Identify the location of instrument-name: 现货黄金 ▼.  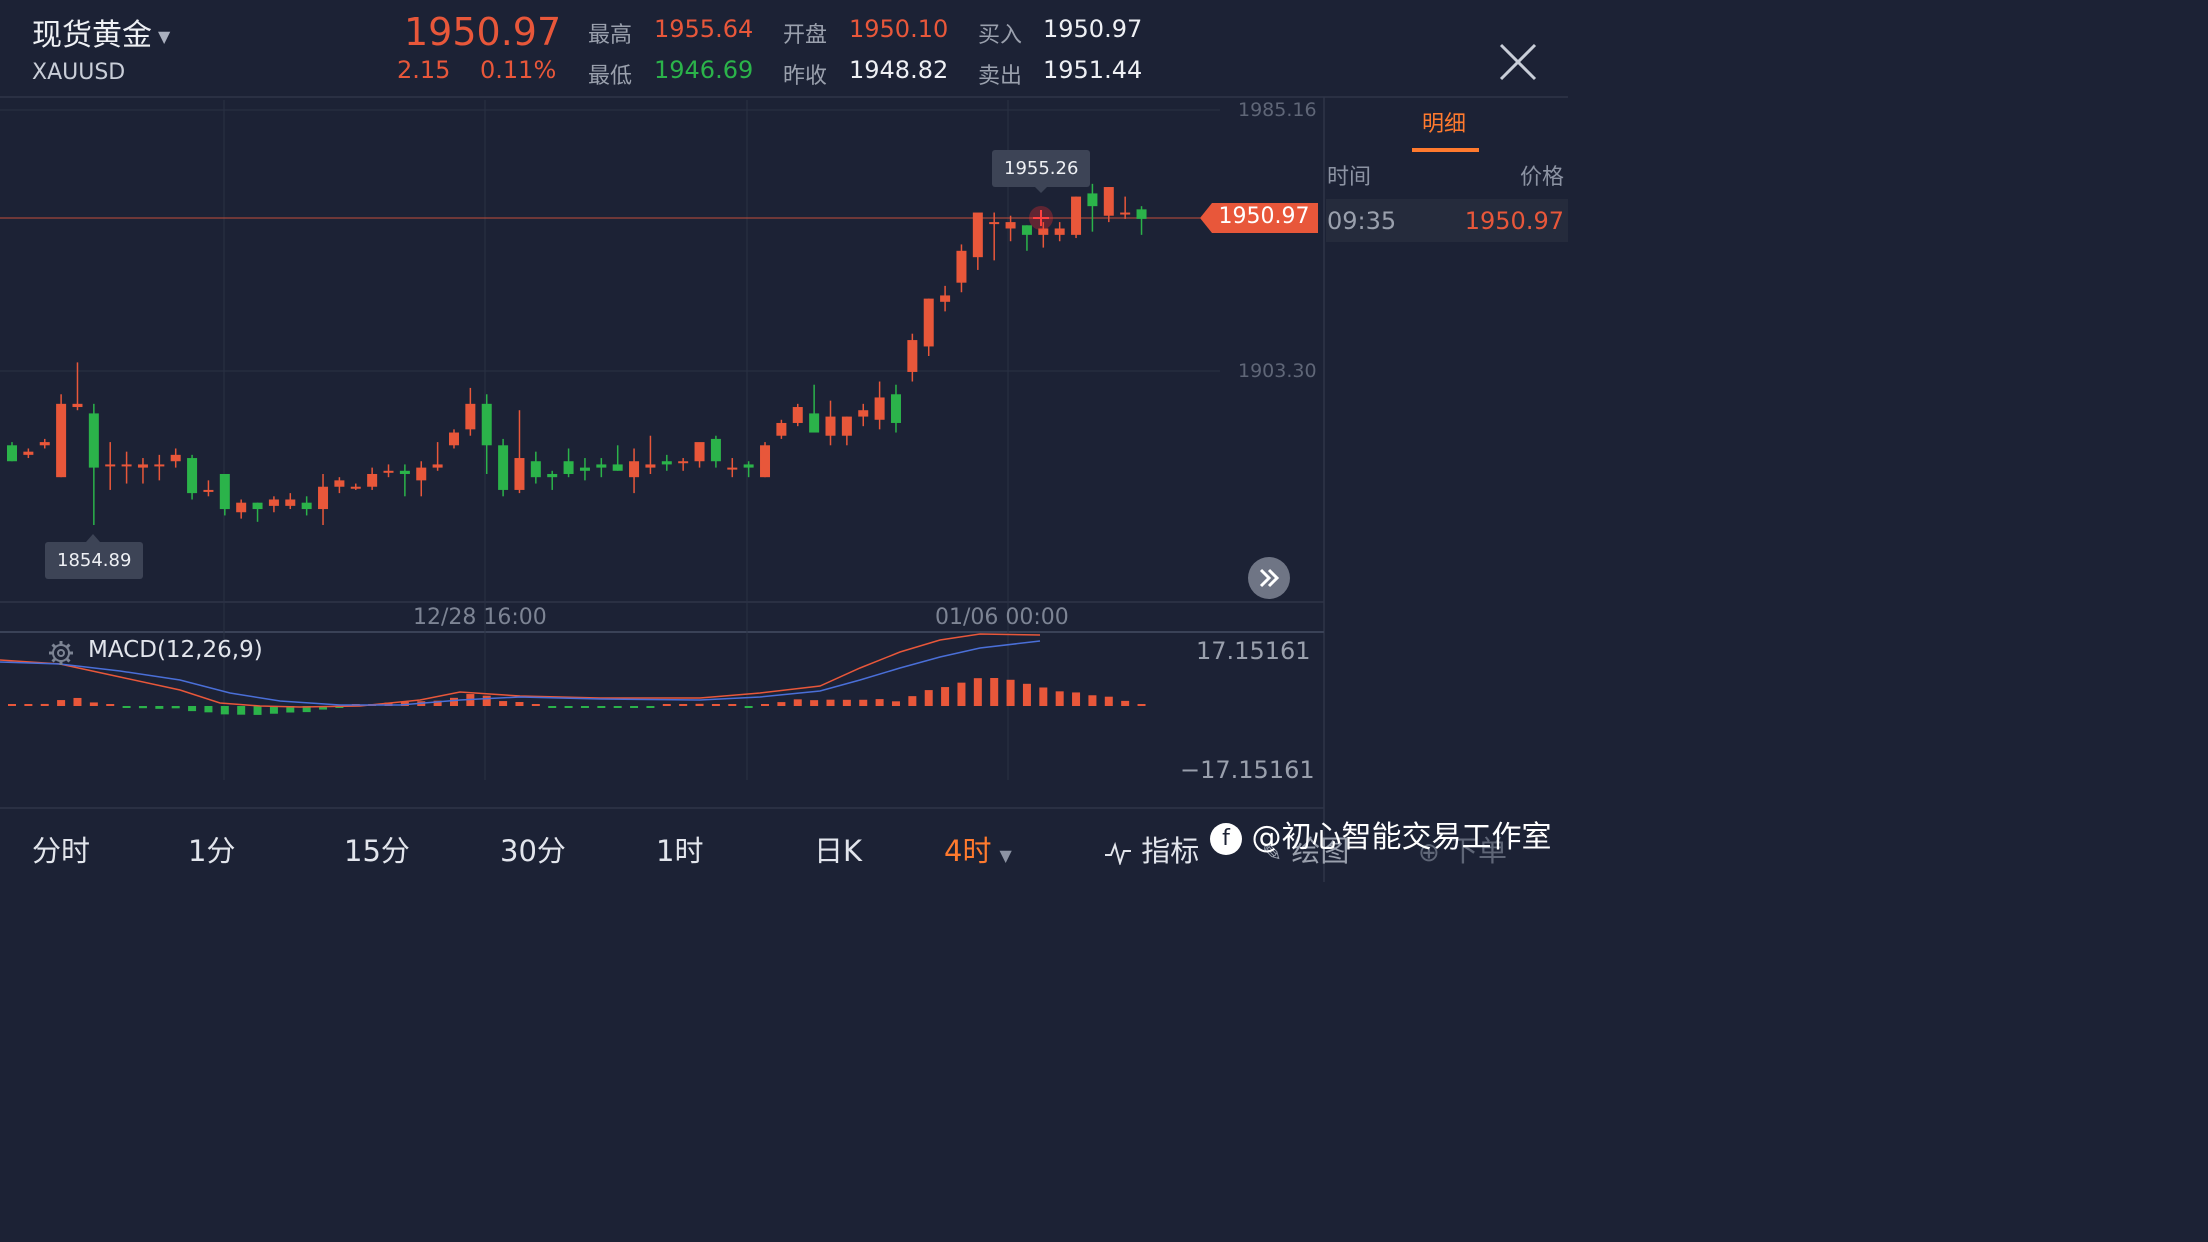
(101, 32).